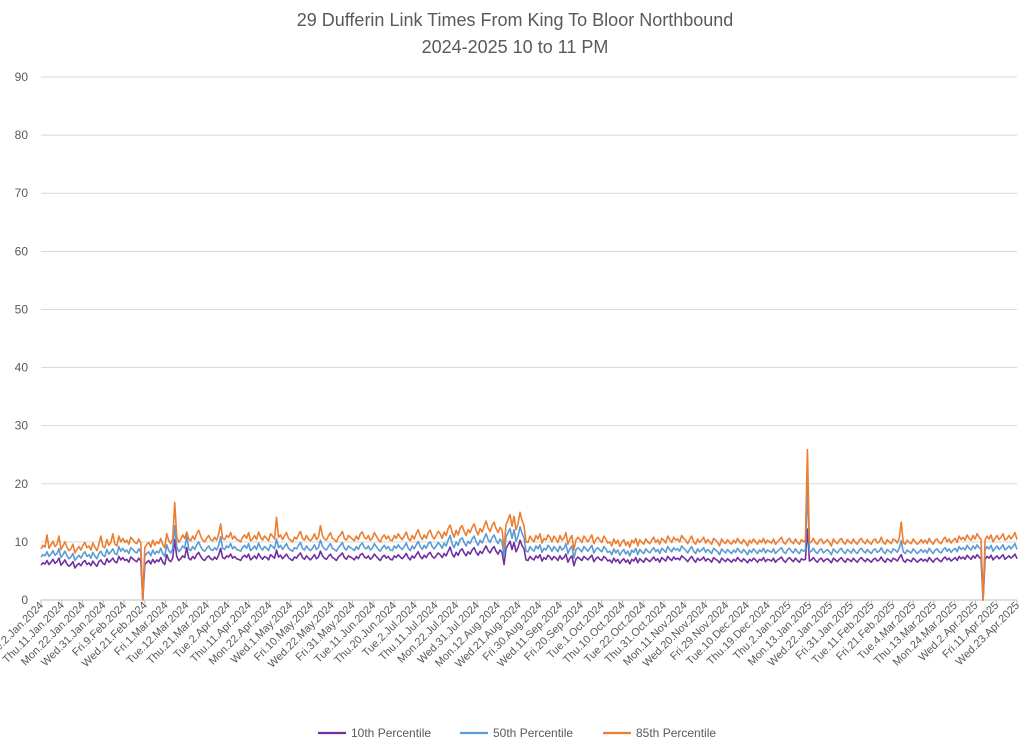  What do you see at coordinates (391, 733) in the screenshot?
I see `legend-label: 10th Percentile` at bounding box center [391, 733].